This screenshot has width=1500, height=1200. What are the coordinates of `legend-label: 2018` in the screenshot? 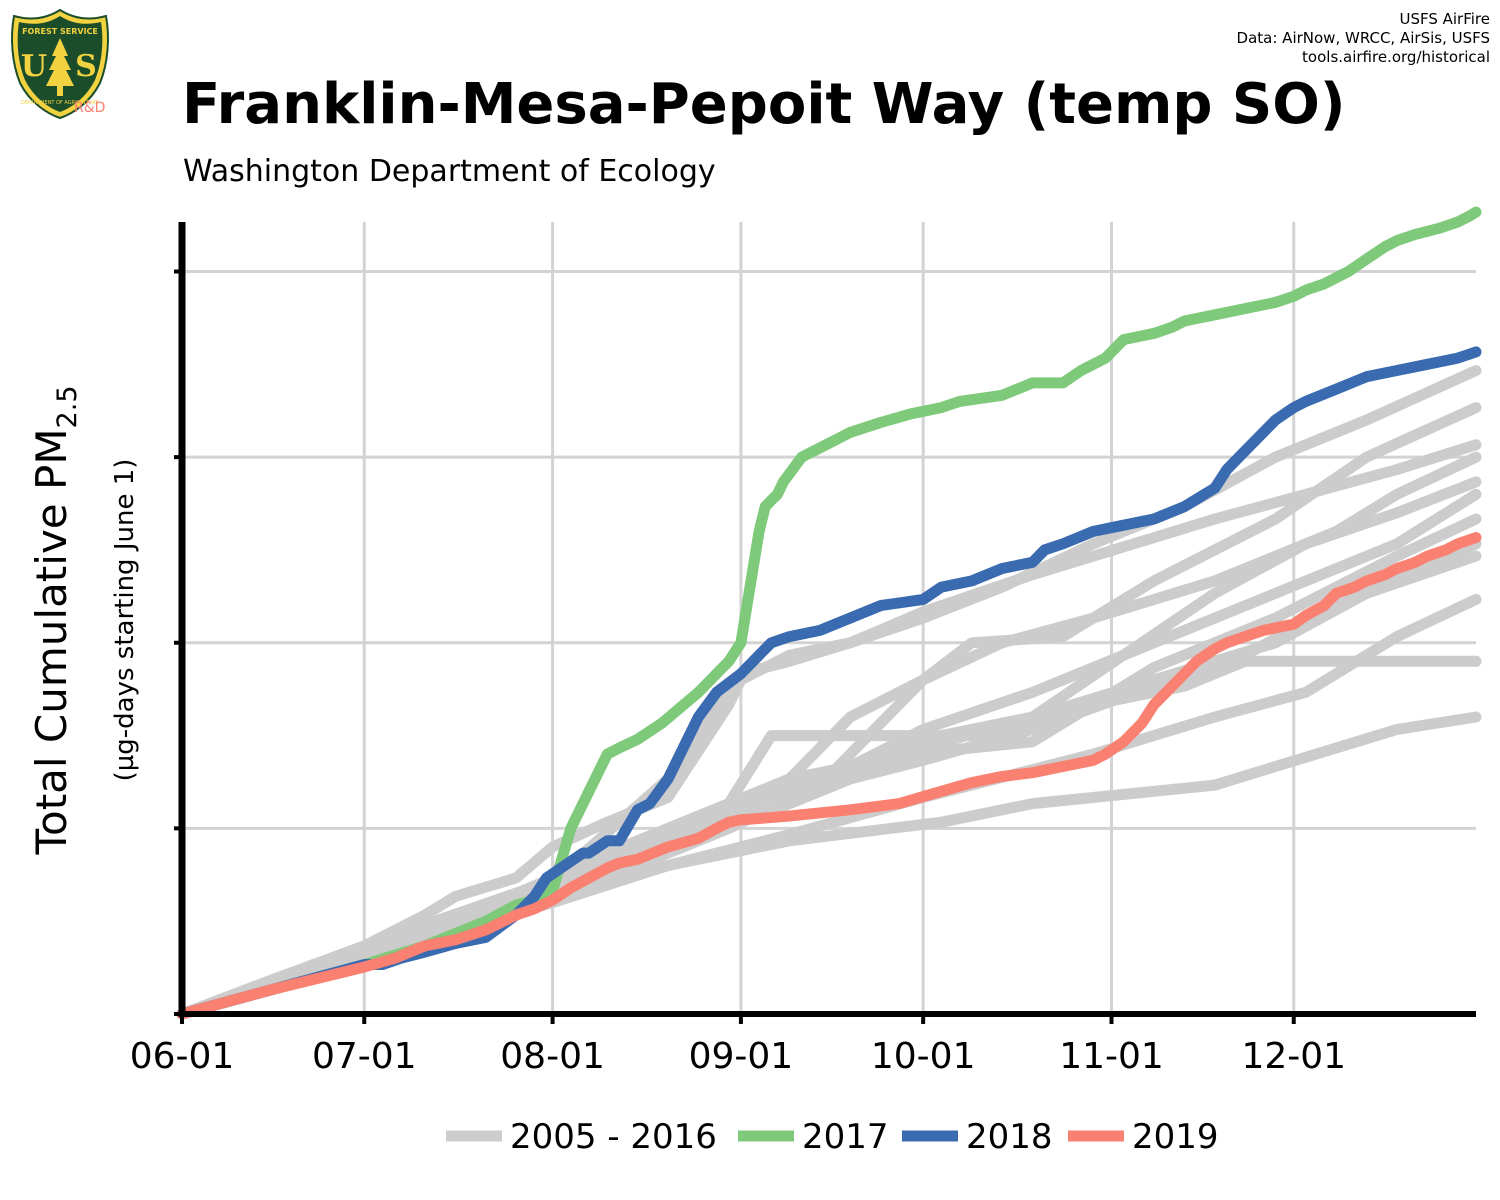 It's located at (1009, 1137).